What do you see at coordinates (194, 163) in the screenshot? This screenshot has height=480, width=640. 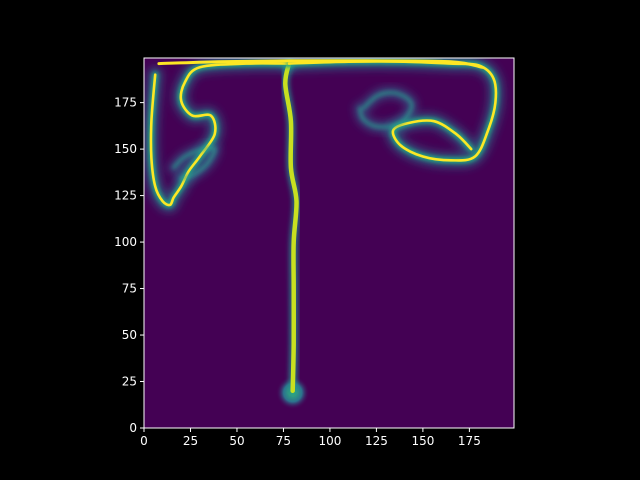 I see `left-swirl` at bounding box center [194, 163].